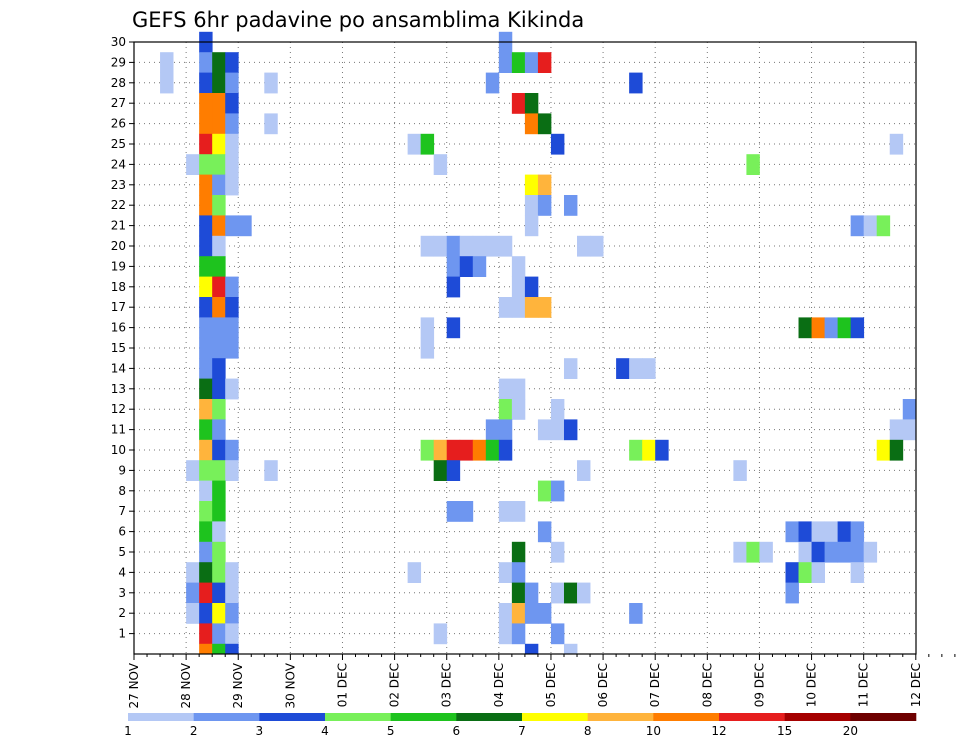 This screenshot has height=742, width=960. What do you see at coordinates (603, 685) in the screenshot?
I see `x-tick-label: 06 DEC` at bounding box center [603, 685].